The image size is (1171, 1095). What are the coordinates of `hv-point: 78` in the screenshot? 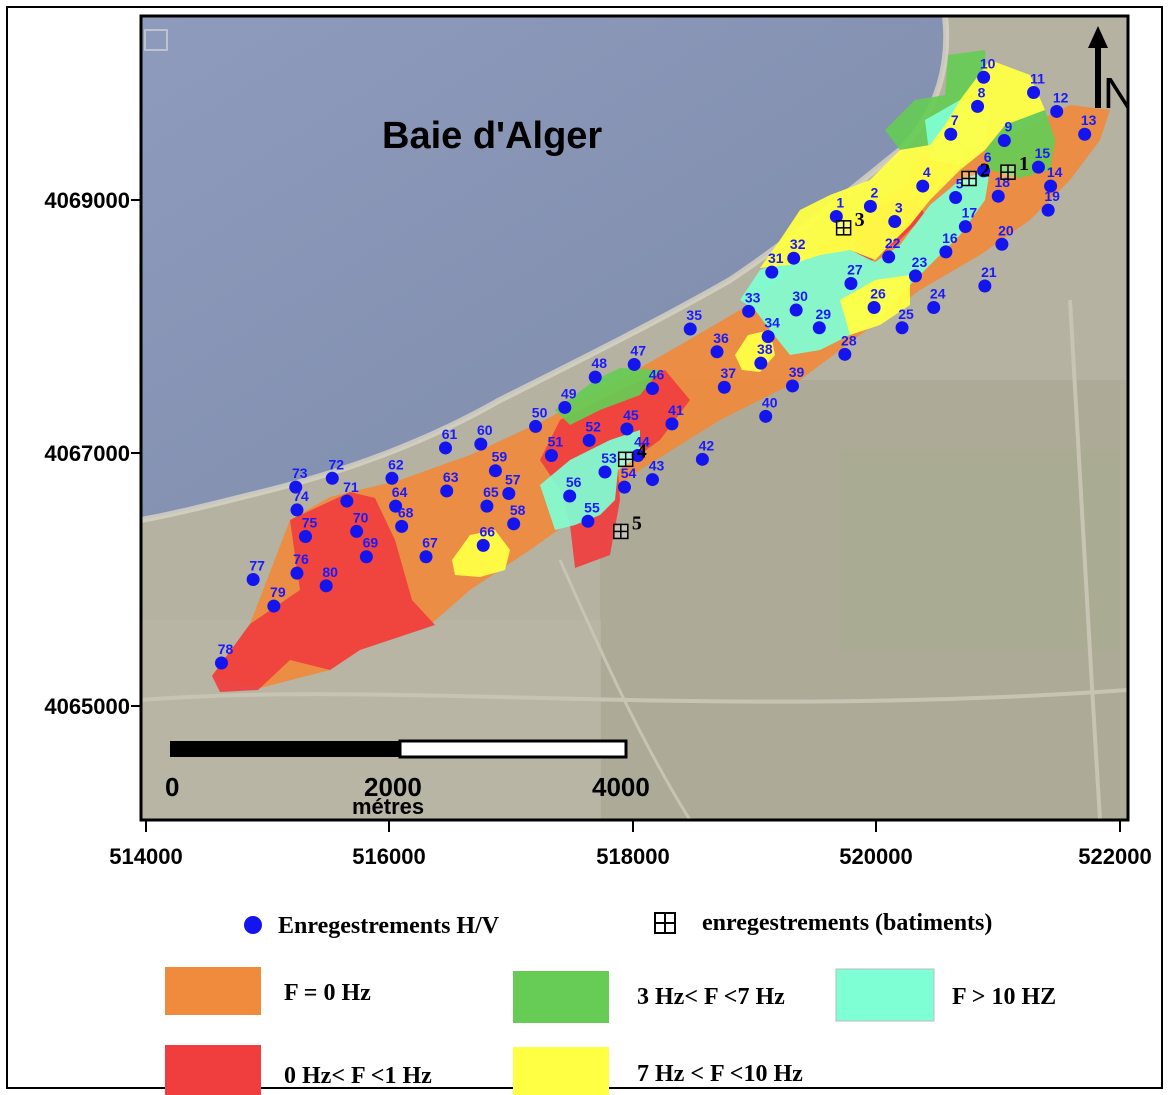 It's located at (223, 655).